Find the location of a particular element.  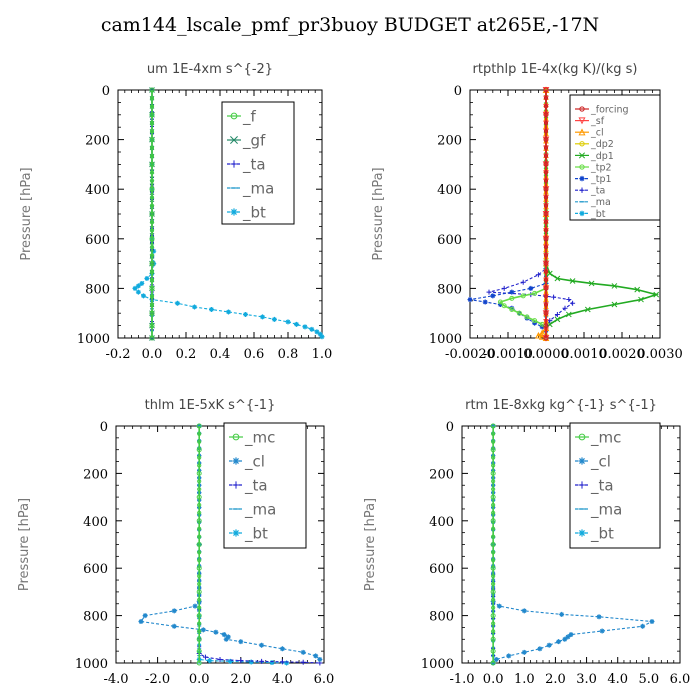

x-tick-label: 0.0 is located at coordinates (152, 354).